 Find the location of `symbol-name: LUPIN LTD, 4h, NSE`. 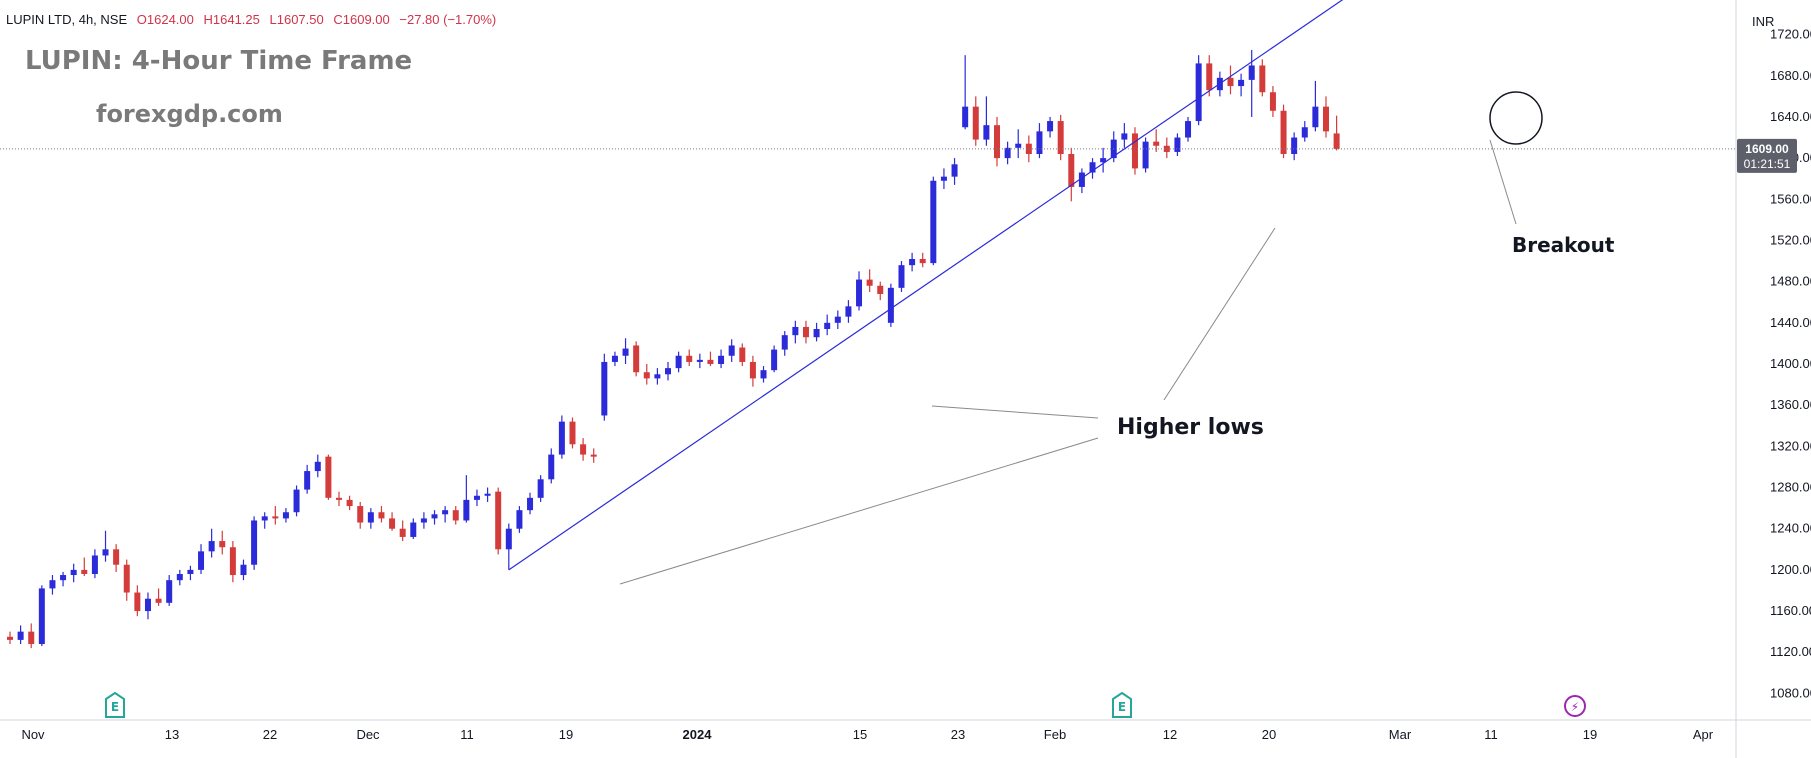

symbol-name: LUPIN LTD, 4h, NSE is located at coordinates (67, 19).